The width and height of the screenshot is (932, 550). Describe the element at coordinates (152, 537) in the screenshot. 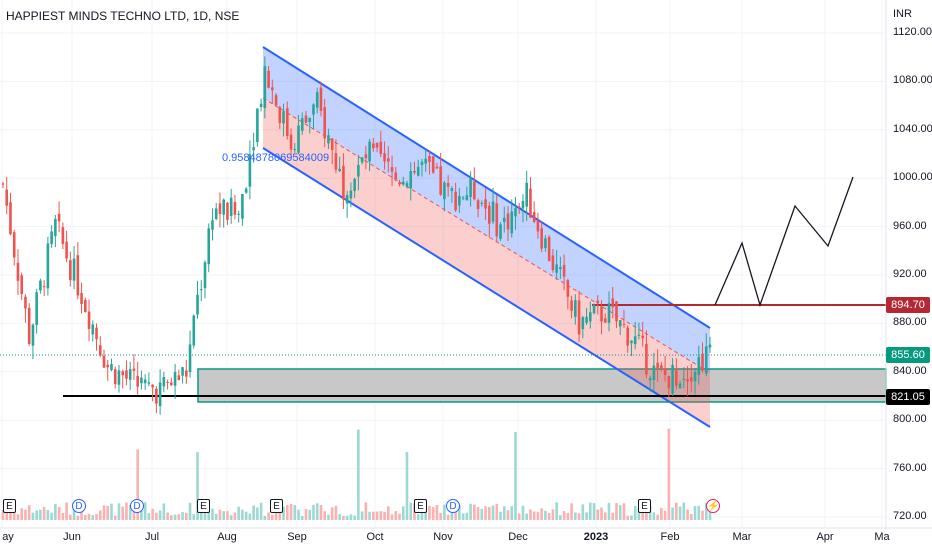

I see `time-tick-label: Jul` at that location.